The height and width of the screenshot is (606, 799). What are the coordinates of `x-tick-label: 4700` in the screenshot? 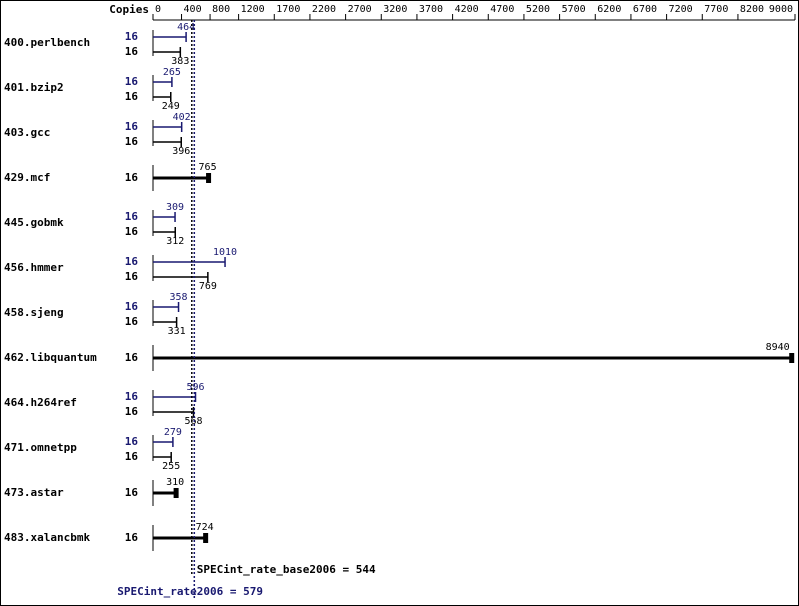 It's located at (502, 9).